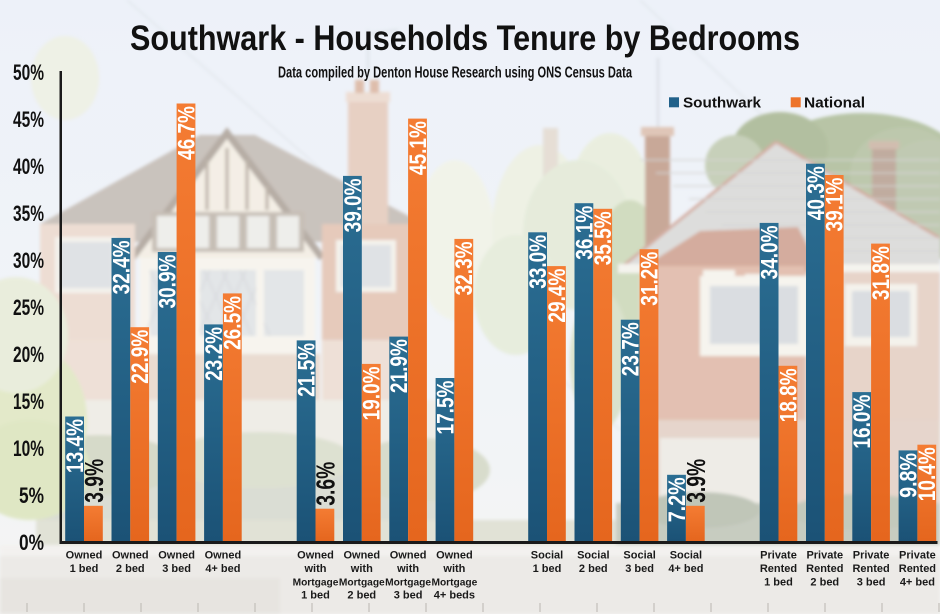 The image size is (940, 614). What do you see at coordinates (31, 495) in the screenshot?
I see `svg-text: 5%` at bounding box center [31, 495].